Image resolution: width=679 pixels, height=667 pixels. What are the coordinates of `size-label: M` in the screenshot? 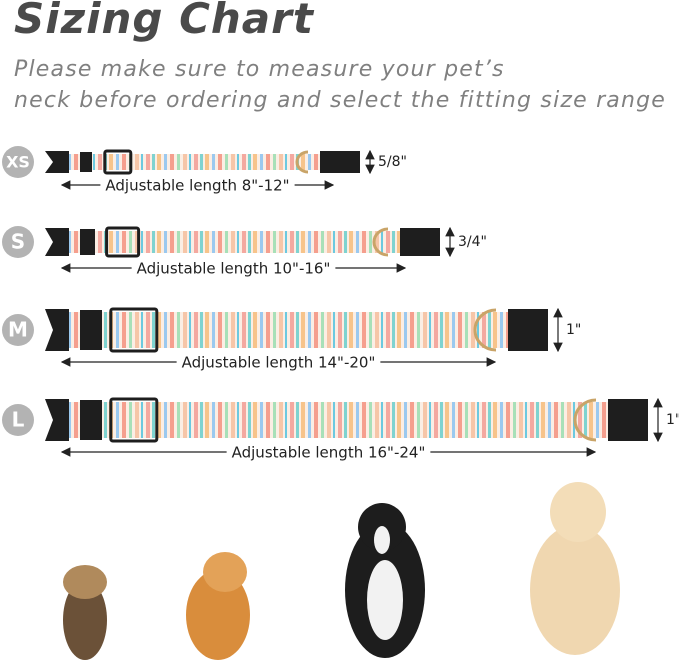 It's located at (18, 330).